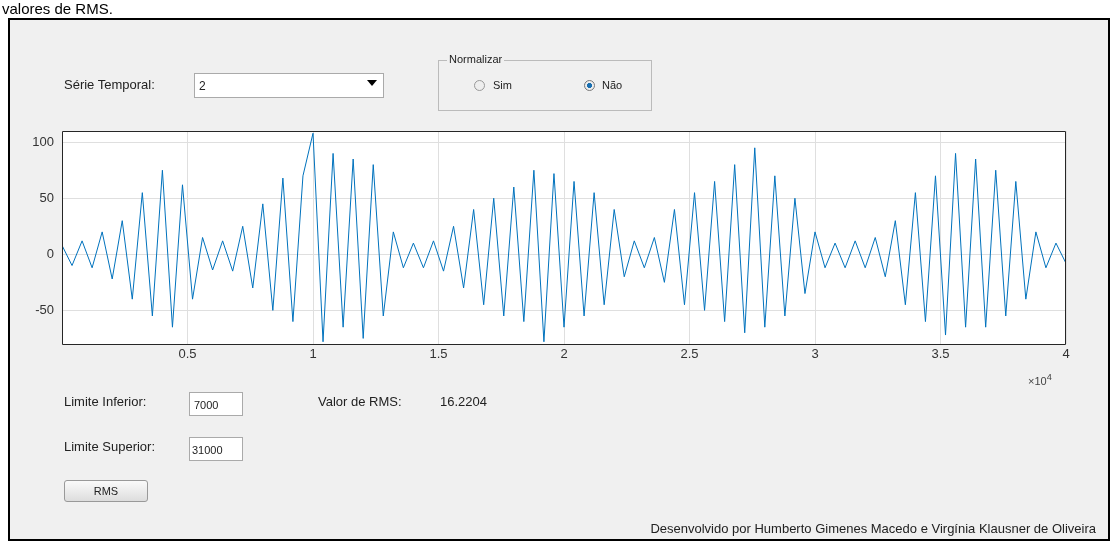  Describe the element at coordinates (612, 85) in the screenshot. I see `text: Não` at that location.